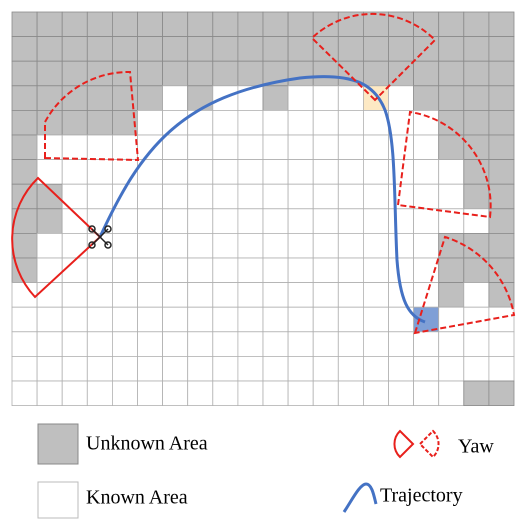 The height and width of the screenshot is (521, 516). I want to click on drone-icon, so click(100, 237).